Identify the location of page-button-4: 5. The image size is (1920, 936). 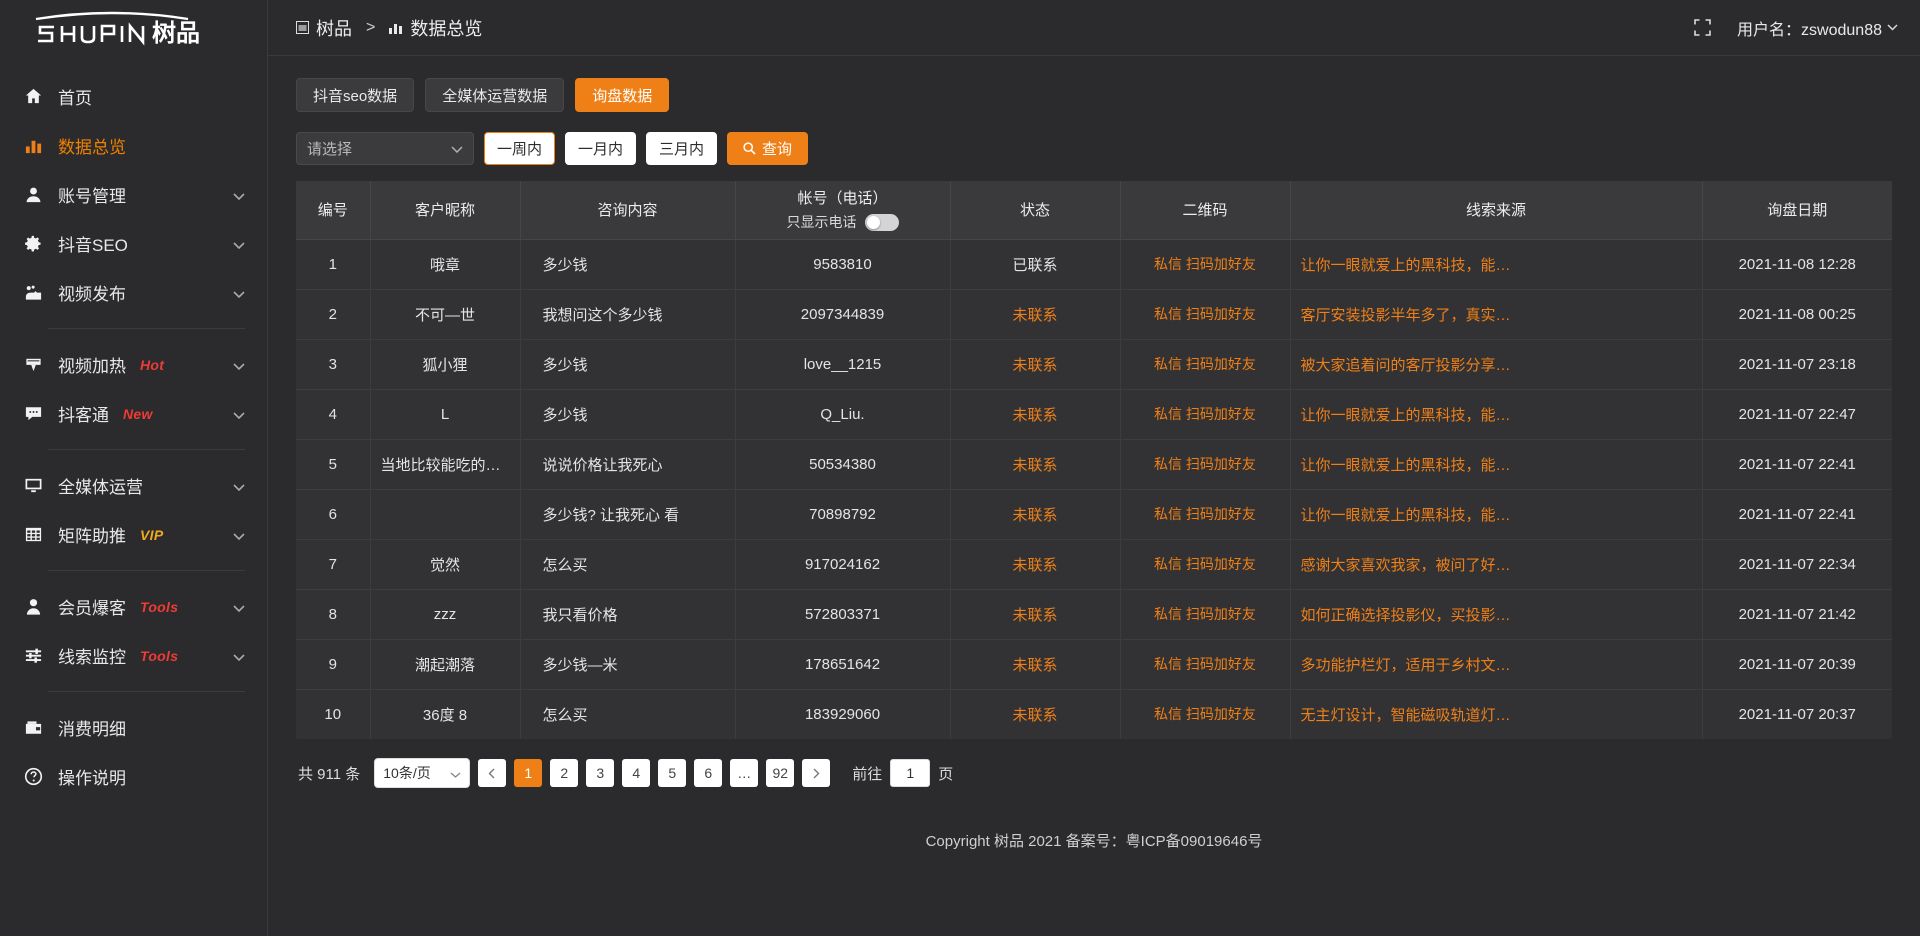
(672, 773).